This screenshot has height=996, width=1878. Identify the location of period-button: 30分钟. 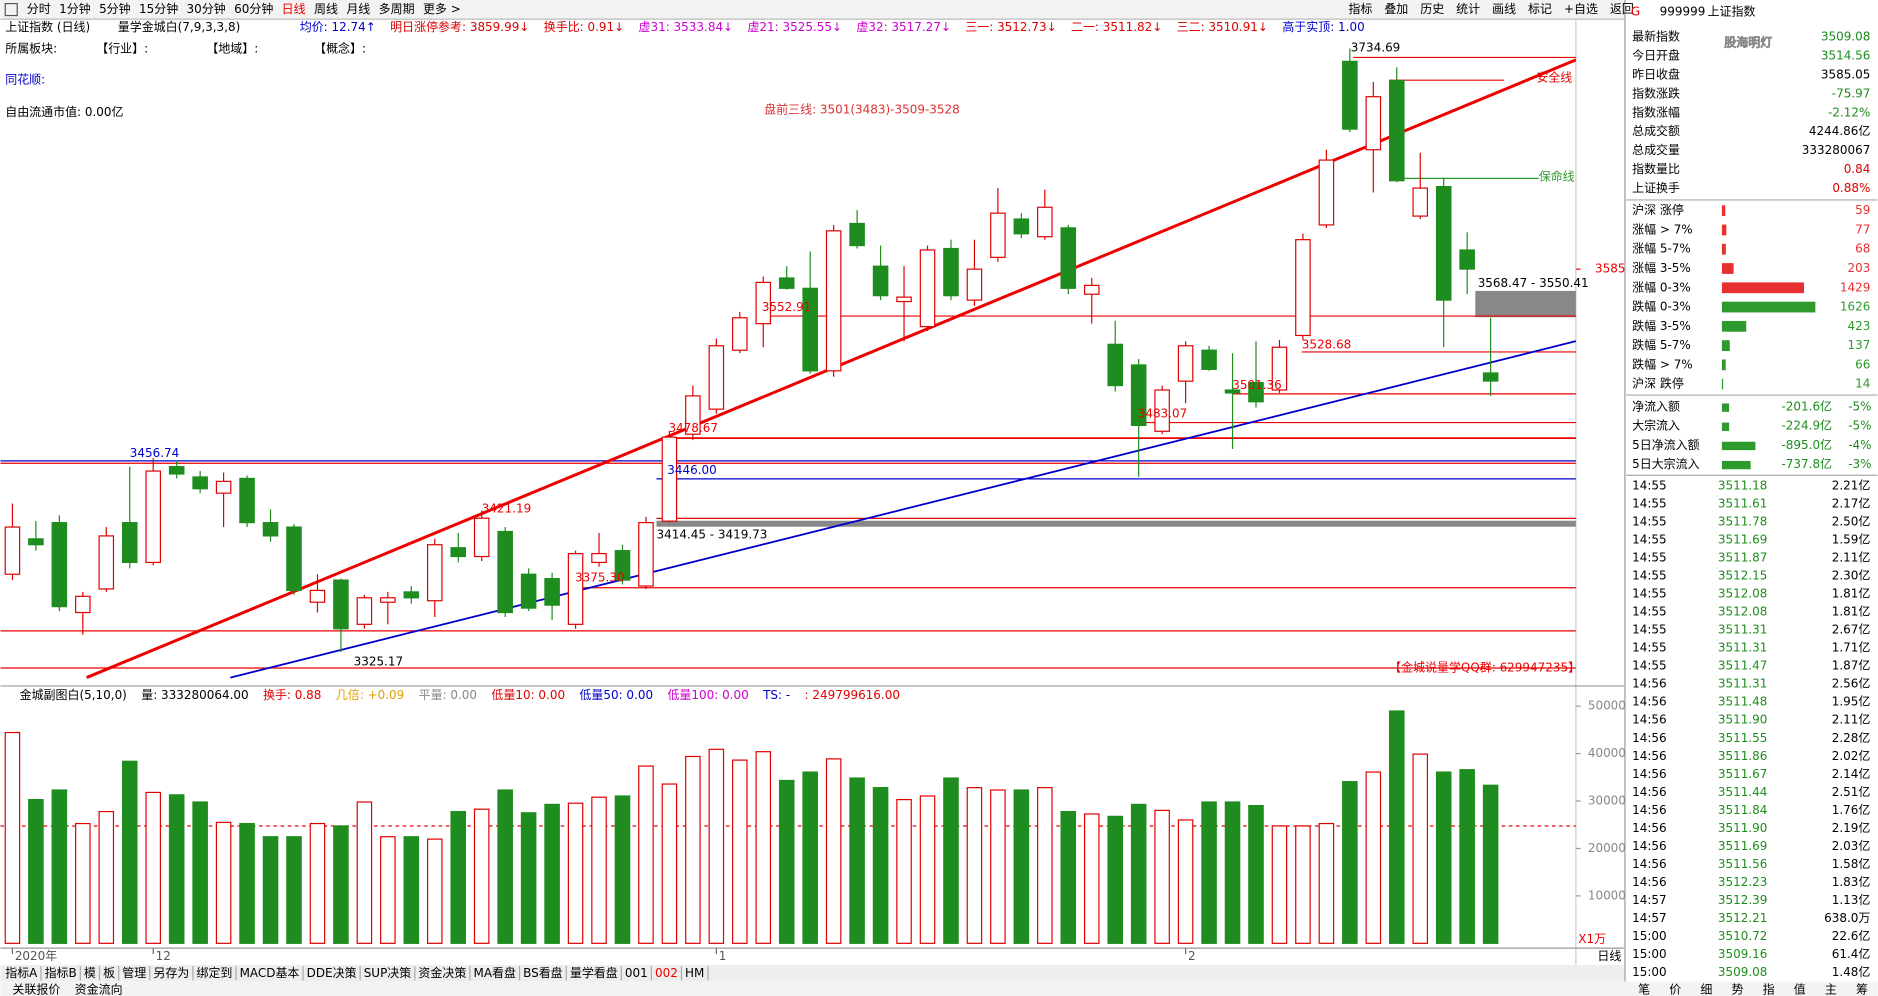
(206, 8).